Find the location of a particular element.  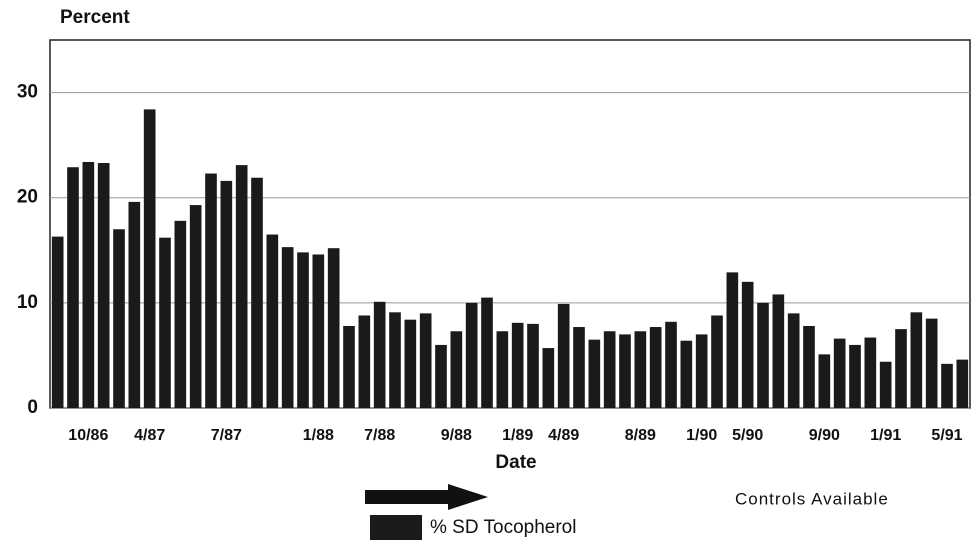

x-tick-label: 4/89 is located at coordinates (563, 435).